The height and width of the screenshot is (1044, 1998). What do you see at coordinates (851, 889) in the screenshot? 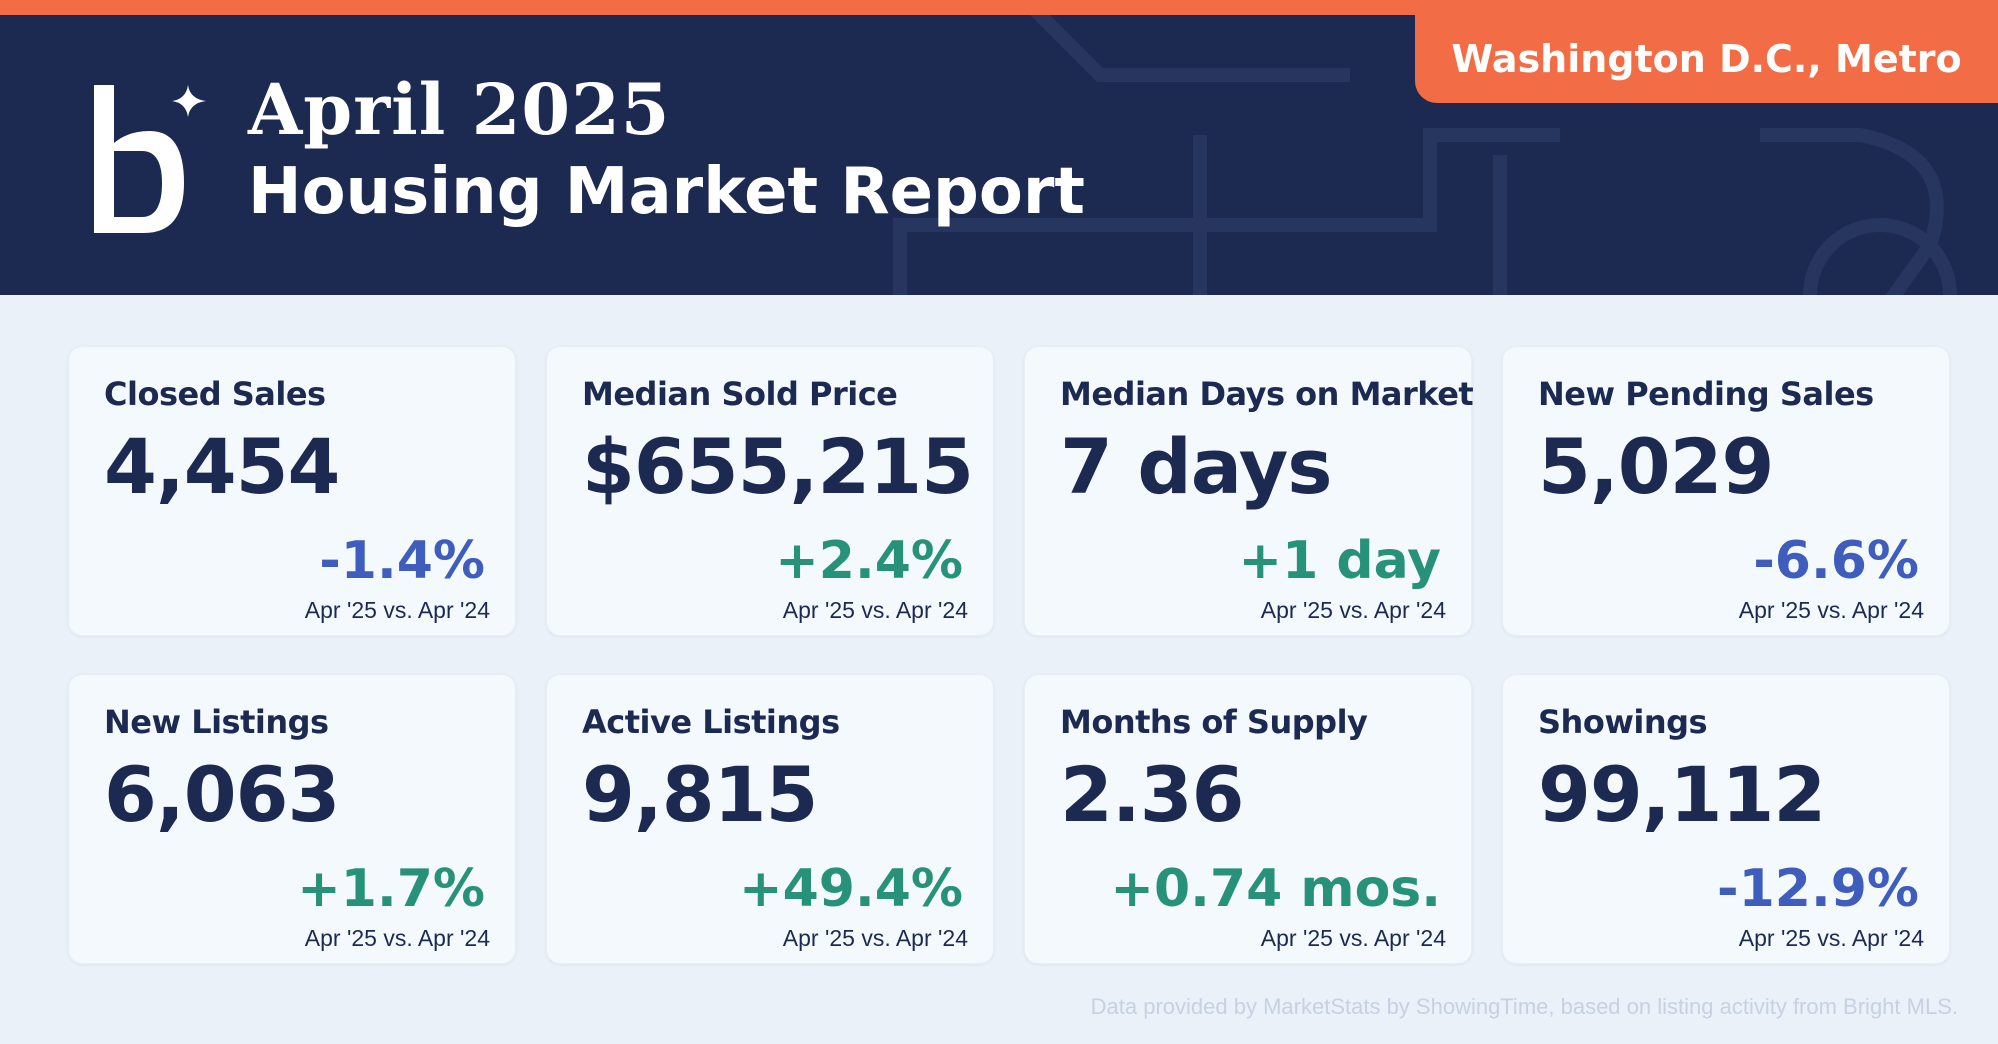
I see `metric-change: +49.4%` at bounding box center [851, 889].